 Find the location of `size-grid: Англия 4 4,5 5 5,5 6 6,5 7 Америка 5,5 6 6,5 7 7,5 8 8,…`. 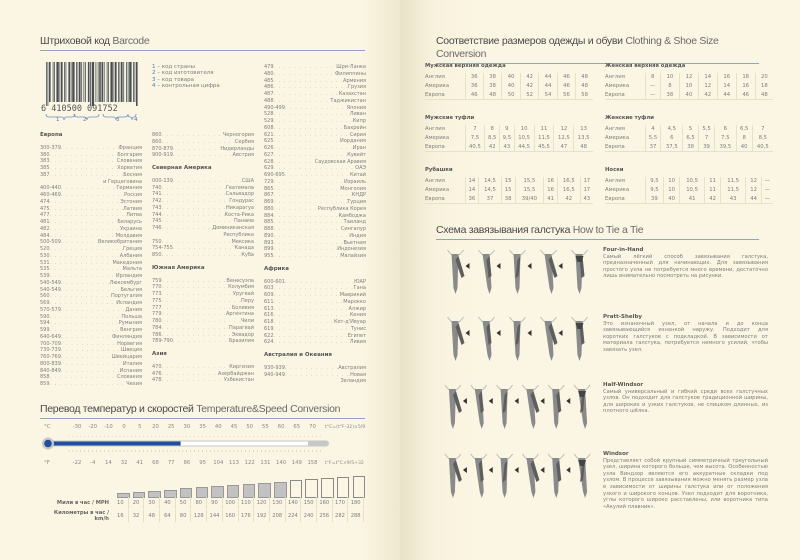

size-grid: Англия 4 4,5 5 5,5 6 6,5 7 Америка 5,5 6 6,5 7 7,5 8 8,… is located at coordinates (689, 138).